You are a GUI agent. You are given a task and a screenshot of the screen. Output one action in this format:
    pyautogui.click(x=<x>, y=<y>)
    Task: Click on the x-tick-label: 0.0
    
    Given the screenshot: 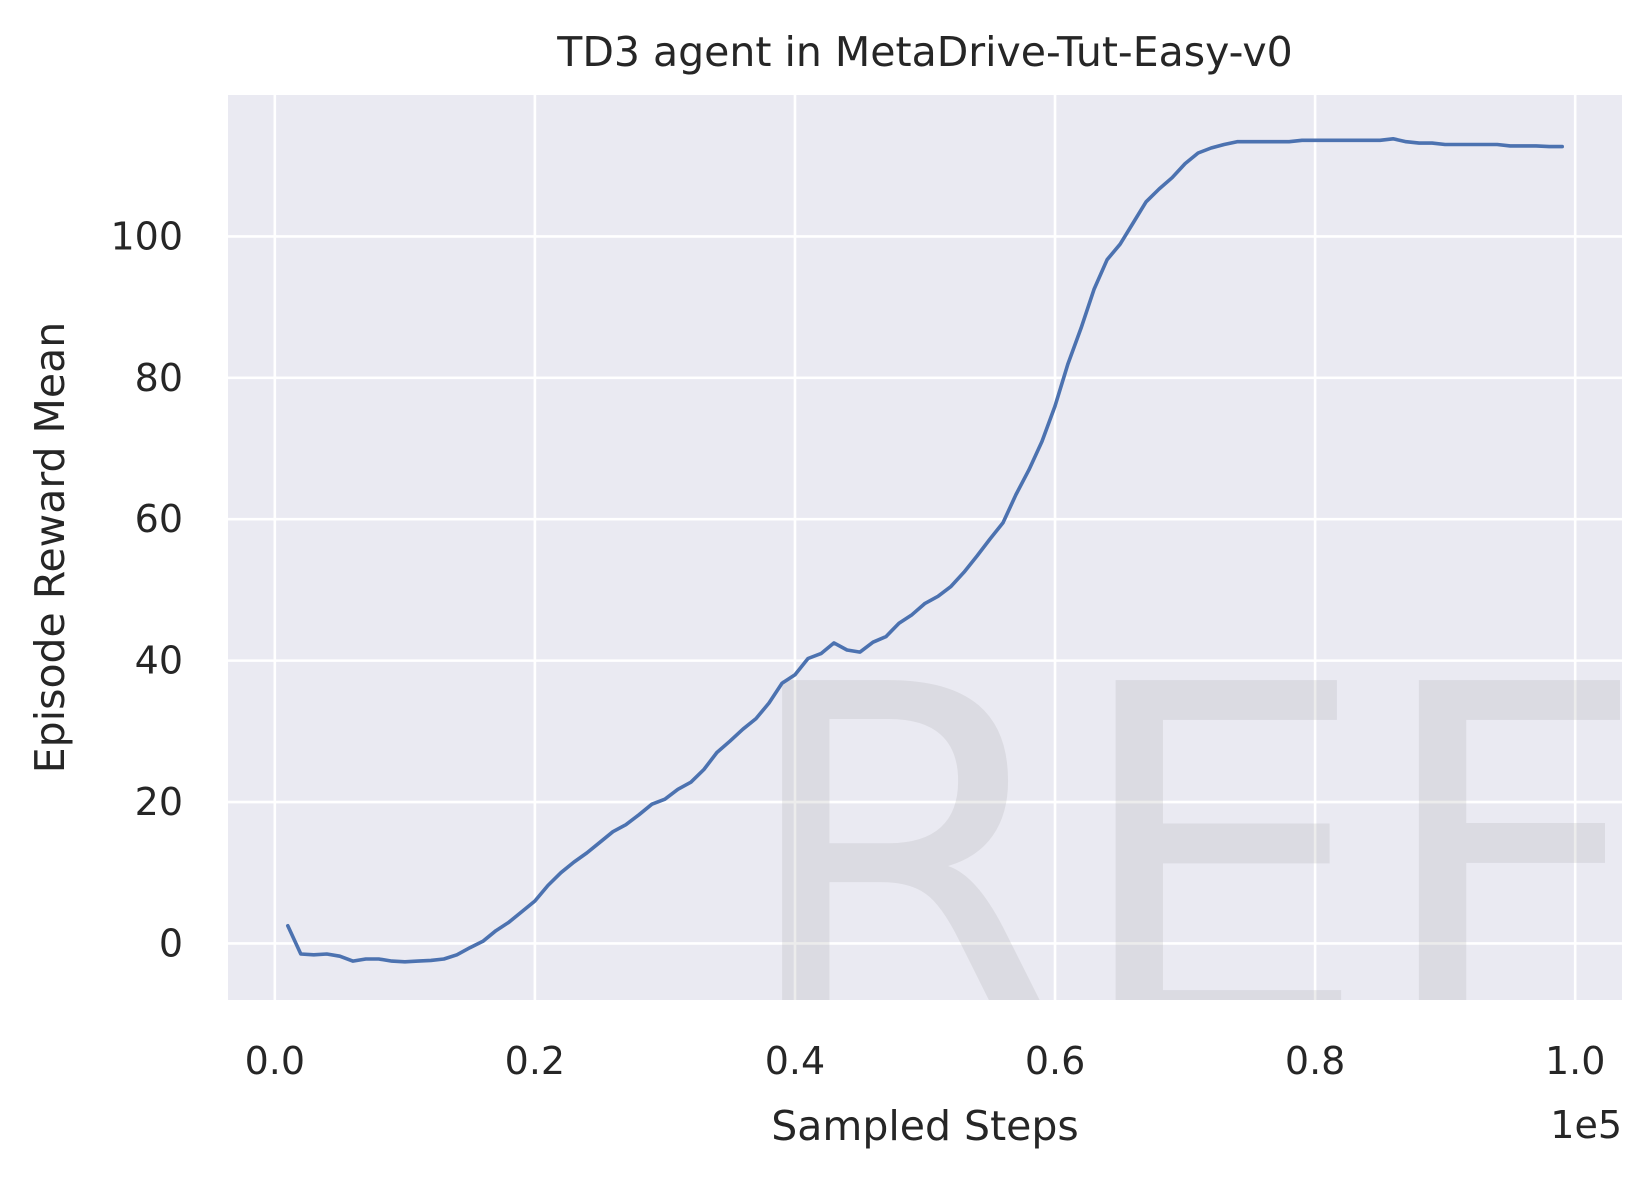 What is the action you would take?
    pyautogui.click(x=275, y=1061)
    